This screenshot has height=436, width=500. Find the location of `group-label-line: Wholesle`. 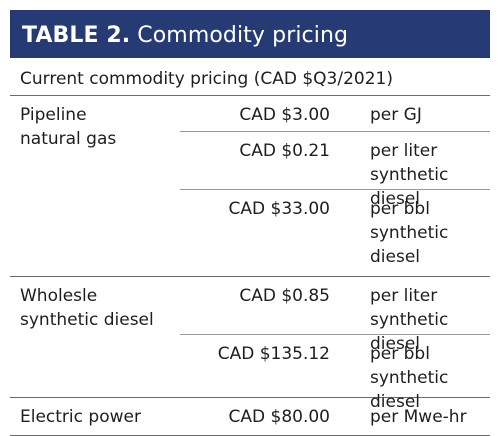

group-label-line: Wholesle is located at coordinates (59, 296).